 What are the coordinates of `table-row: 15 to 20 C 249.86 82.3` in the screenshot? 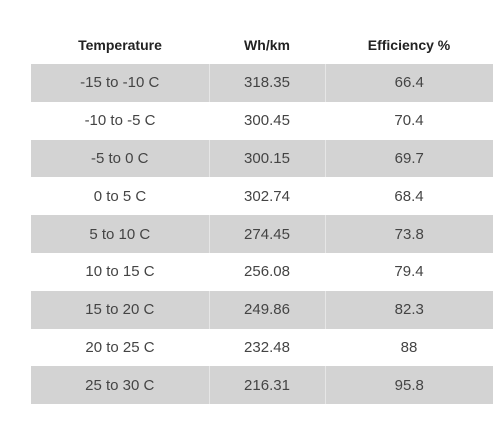 It's located at (262, 309).